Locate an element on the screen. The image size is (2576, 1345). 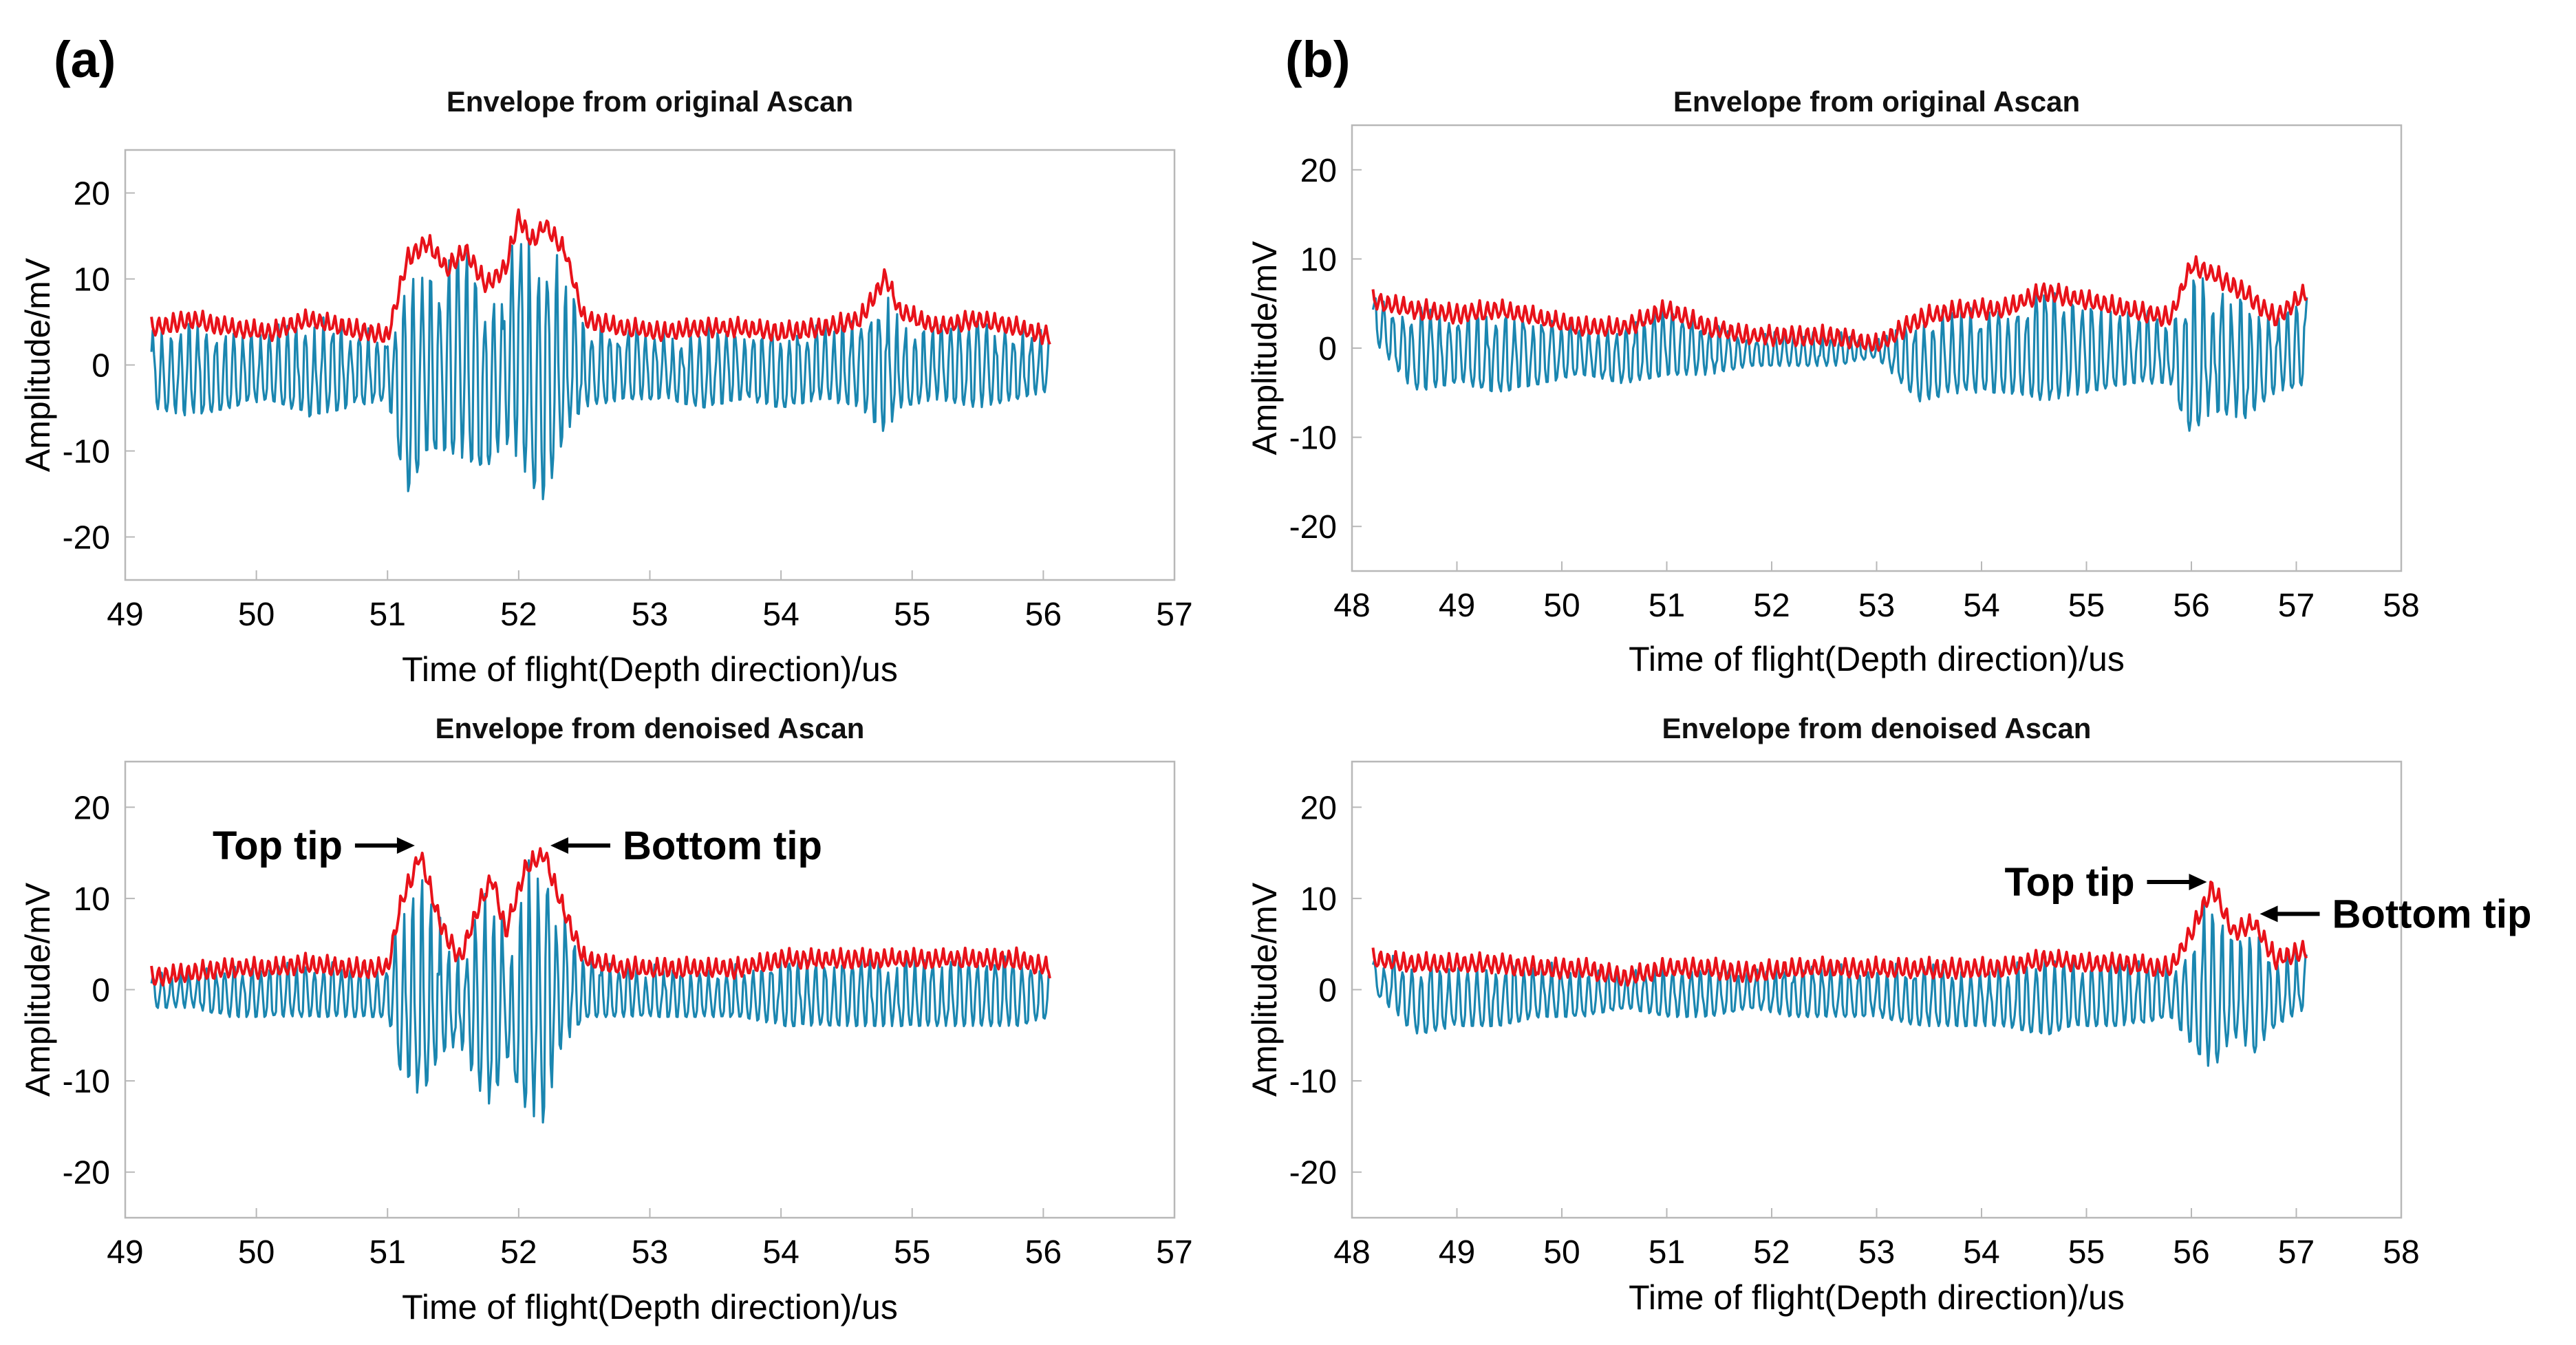
panel-label-b: (b) is located at coordinates (1318, 59).